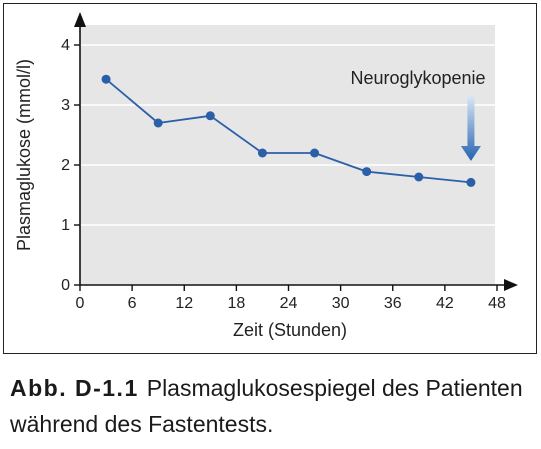 Image resolution: width=541 pixels, height=449 pixels. I want to click on caption-label: Abb. D-1.1, so click(74, 388).